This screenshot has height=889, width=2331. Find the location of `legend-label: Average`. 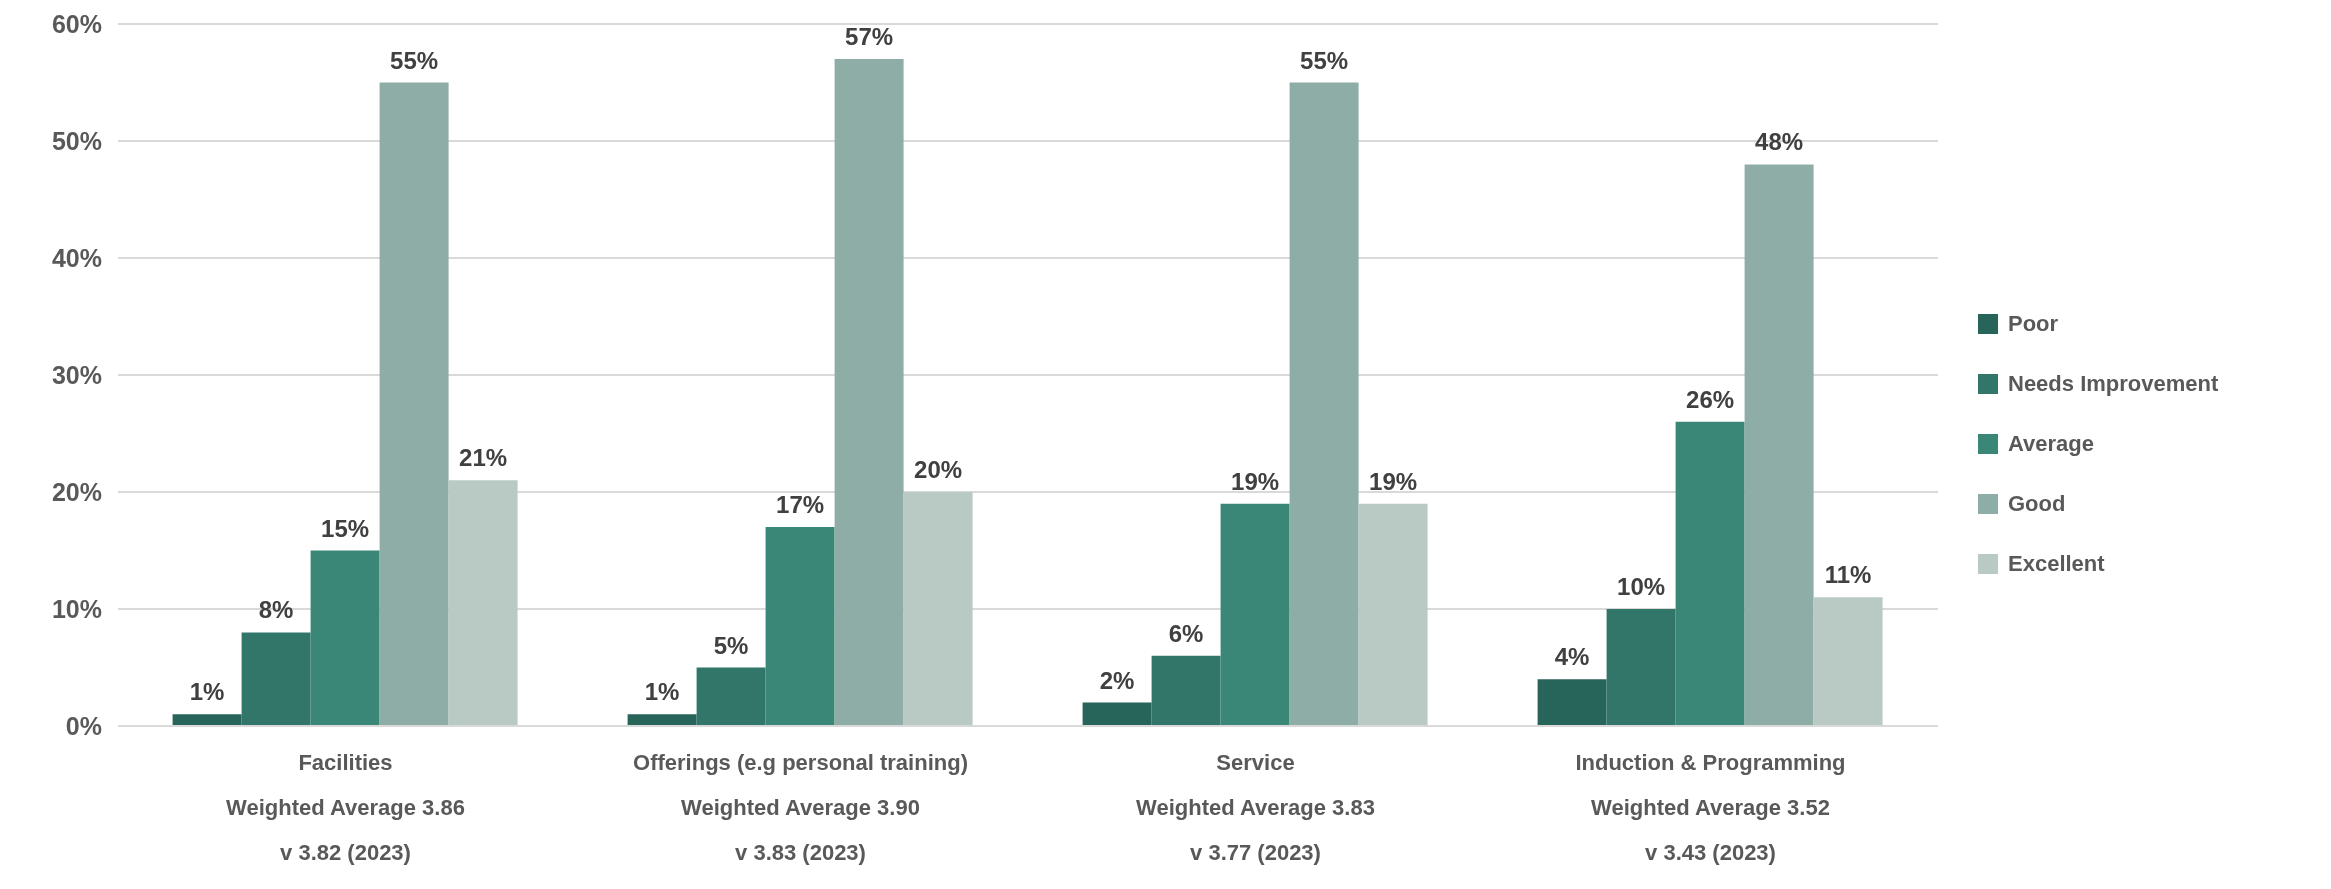

legend-label: Average is located at coordinates (2051, 444).